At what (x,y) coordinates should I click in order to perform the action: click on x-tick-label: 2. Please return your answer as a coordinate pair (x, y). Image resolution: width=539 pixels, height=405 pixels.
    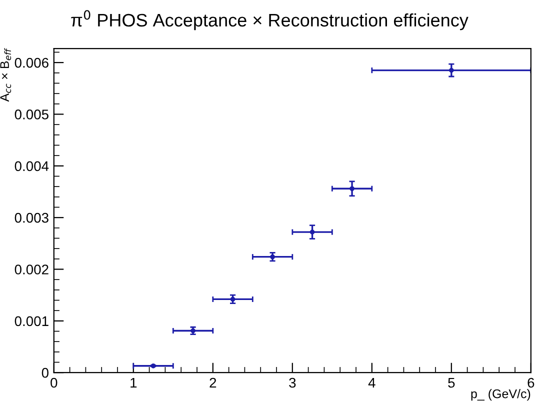
    Looking at the image, I should click on (213, 383).